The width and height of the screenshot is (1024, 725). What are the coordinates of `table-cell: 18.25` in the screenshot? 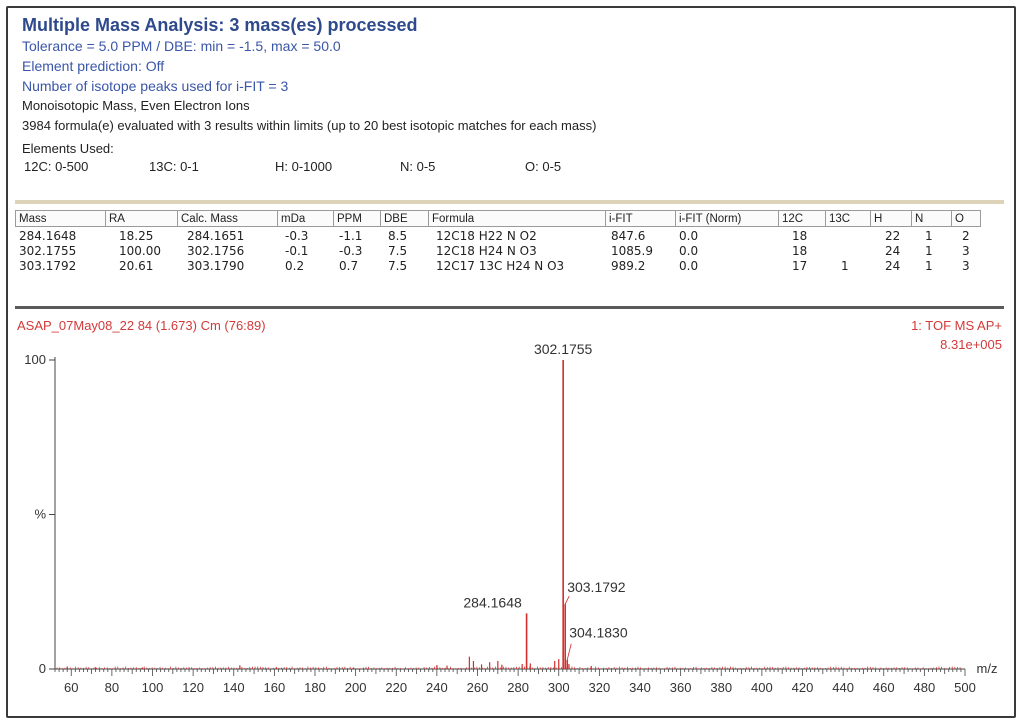 It's located at (136, 236).